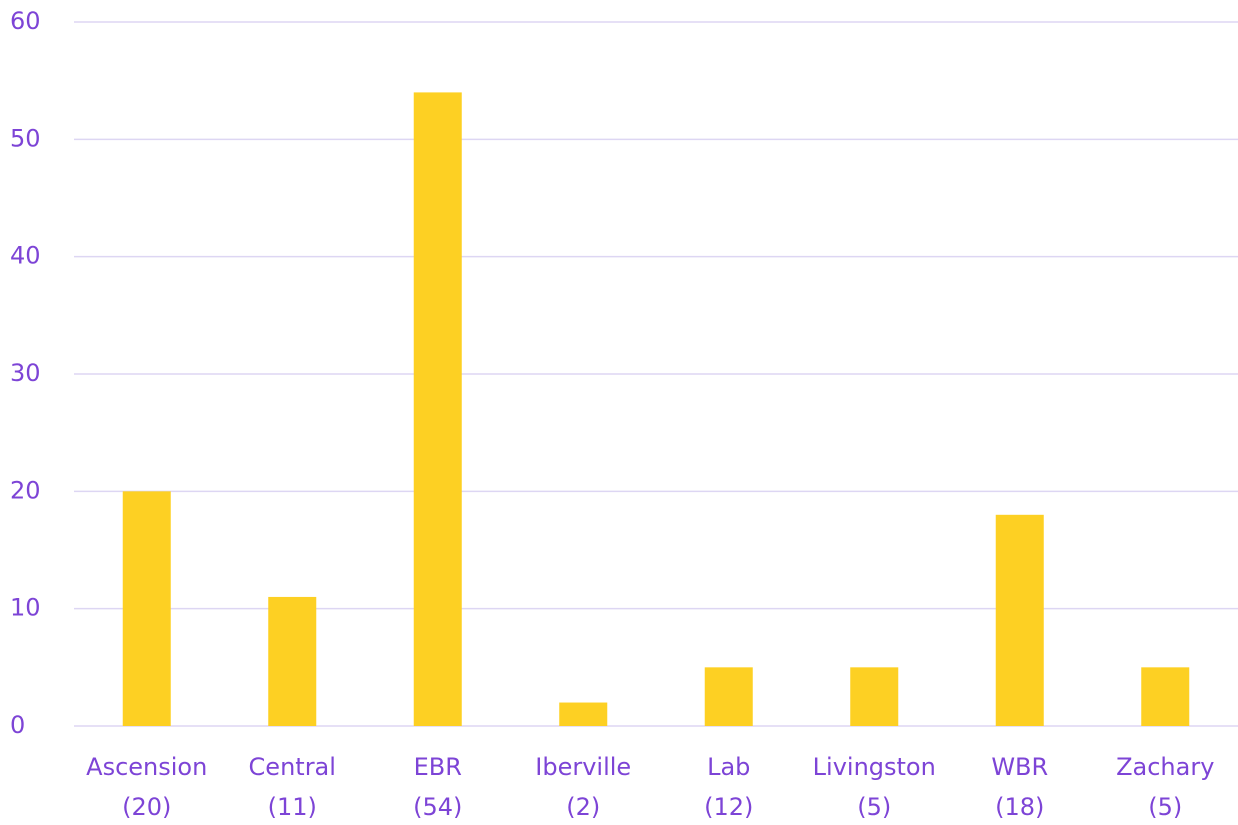  What do you see at coordinates (292, 807) in the screenshot?
I see `x-tick-label: (11)` at bounding box center [292, 807].